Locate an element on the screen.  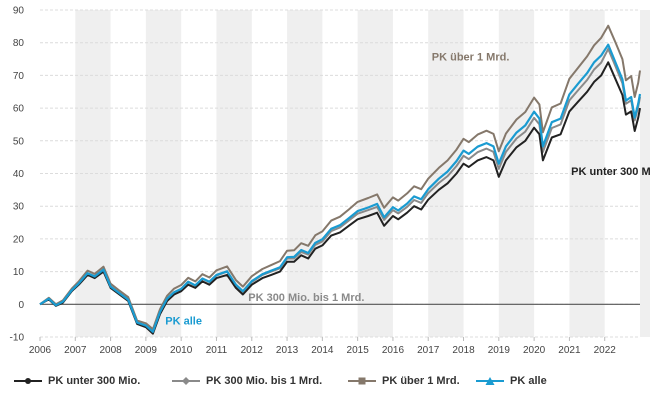
series-annotation: PK unter 300 Mio. is located at coordinates (610, 172).